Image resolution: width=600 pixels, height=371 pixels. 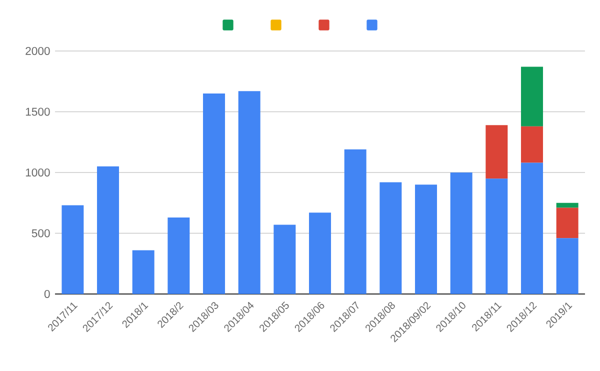 What do you see at coordinates (38, 112) in the screenshot?
I see `y-tick-label: 1500` at bounding box center [38, 112].